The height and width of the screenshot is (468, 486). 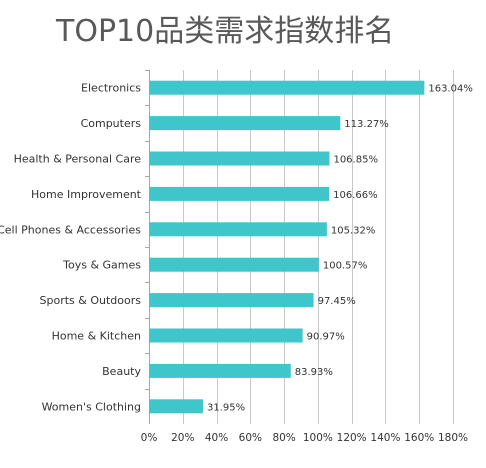 What do you see at coordinates (419, 438) in the screenshot?
I see `x-tick-label-160: 160%` at bounding box center [419, 438].